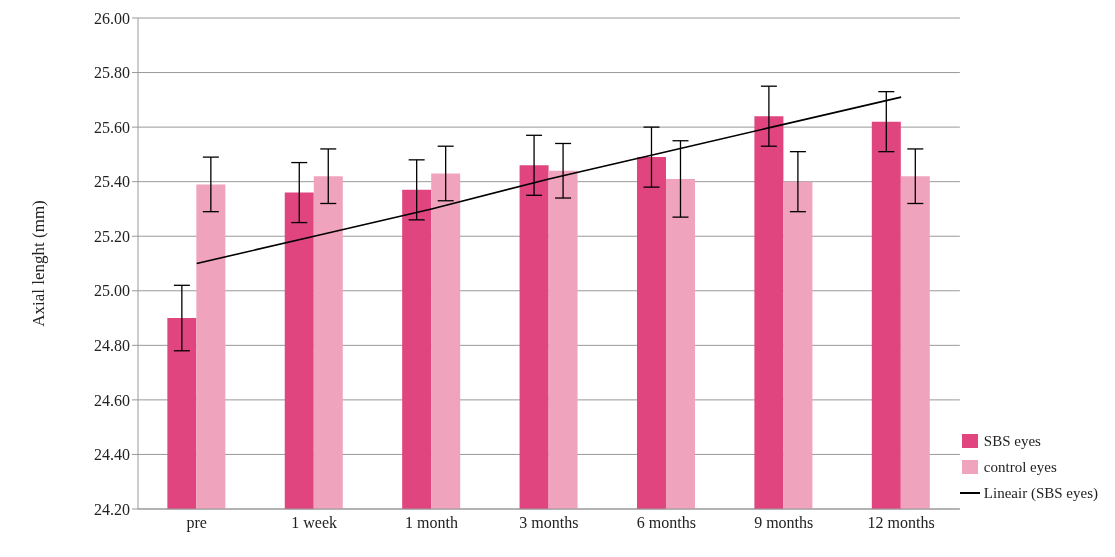 This screenshot has width=1115, height=557. Describe the element at coordinates (431, 523) in the screenshot. I see `x-tick-label: 1 month` at that location.